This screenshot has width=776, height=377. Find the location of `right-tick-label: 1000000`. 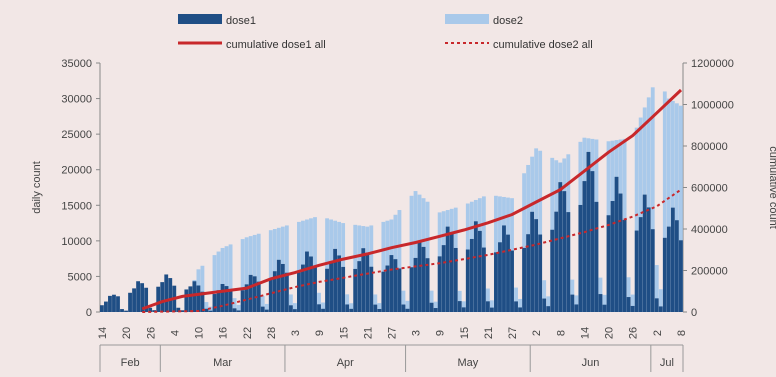

right-tick-label: 1000000 is located at coordinates (712, 106).